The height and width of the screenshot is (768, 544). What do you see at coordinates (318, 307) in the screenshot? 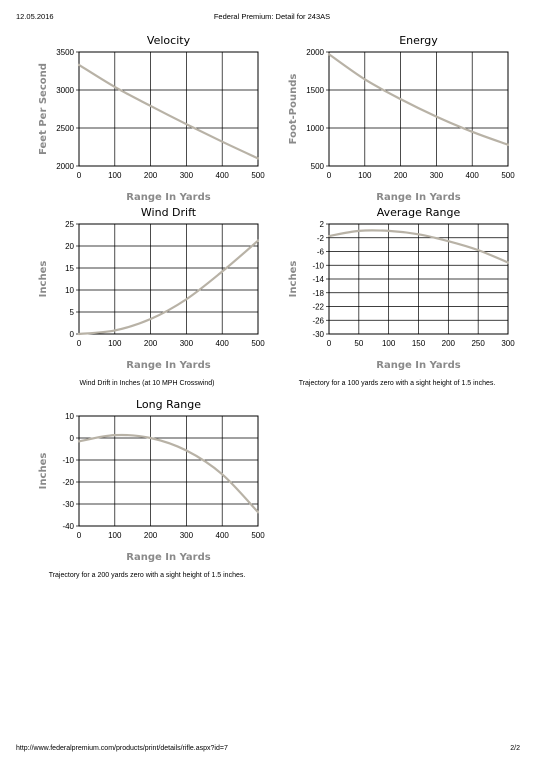
I see `y-tick-label: -22` at bounding box center [318, 307].